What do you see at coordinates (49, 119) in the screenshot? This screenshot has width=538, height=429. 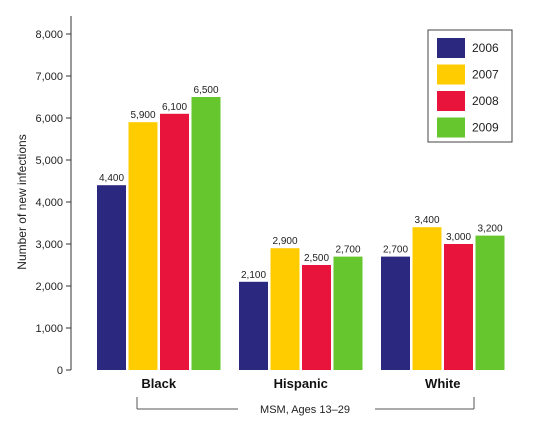 I see `y-tick-label: 6,000` at bounding box center [49, 119].